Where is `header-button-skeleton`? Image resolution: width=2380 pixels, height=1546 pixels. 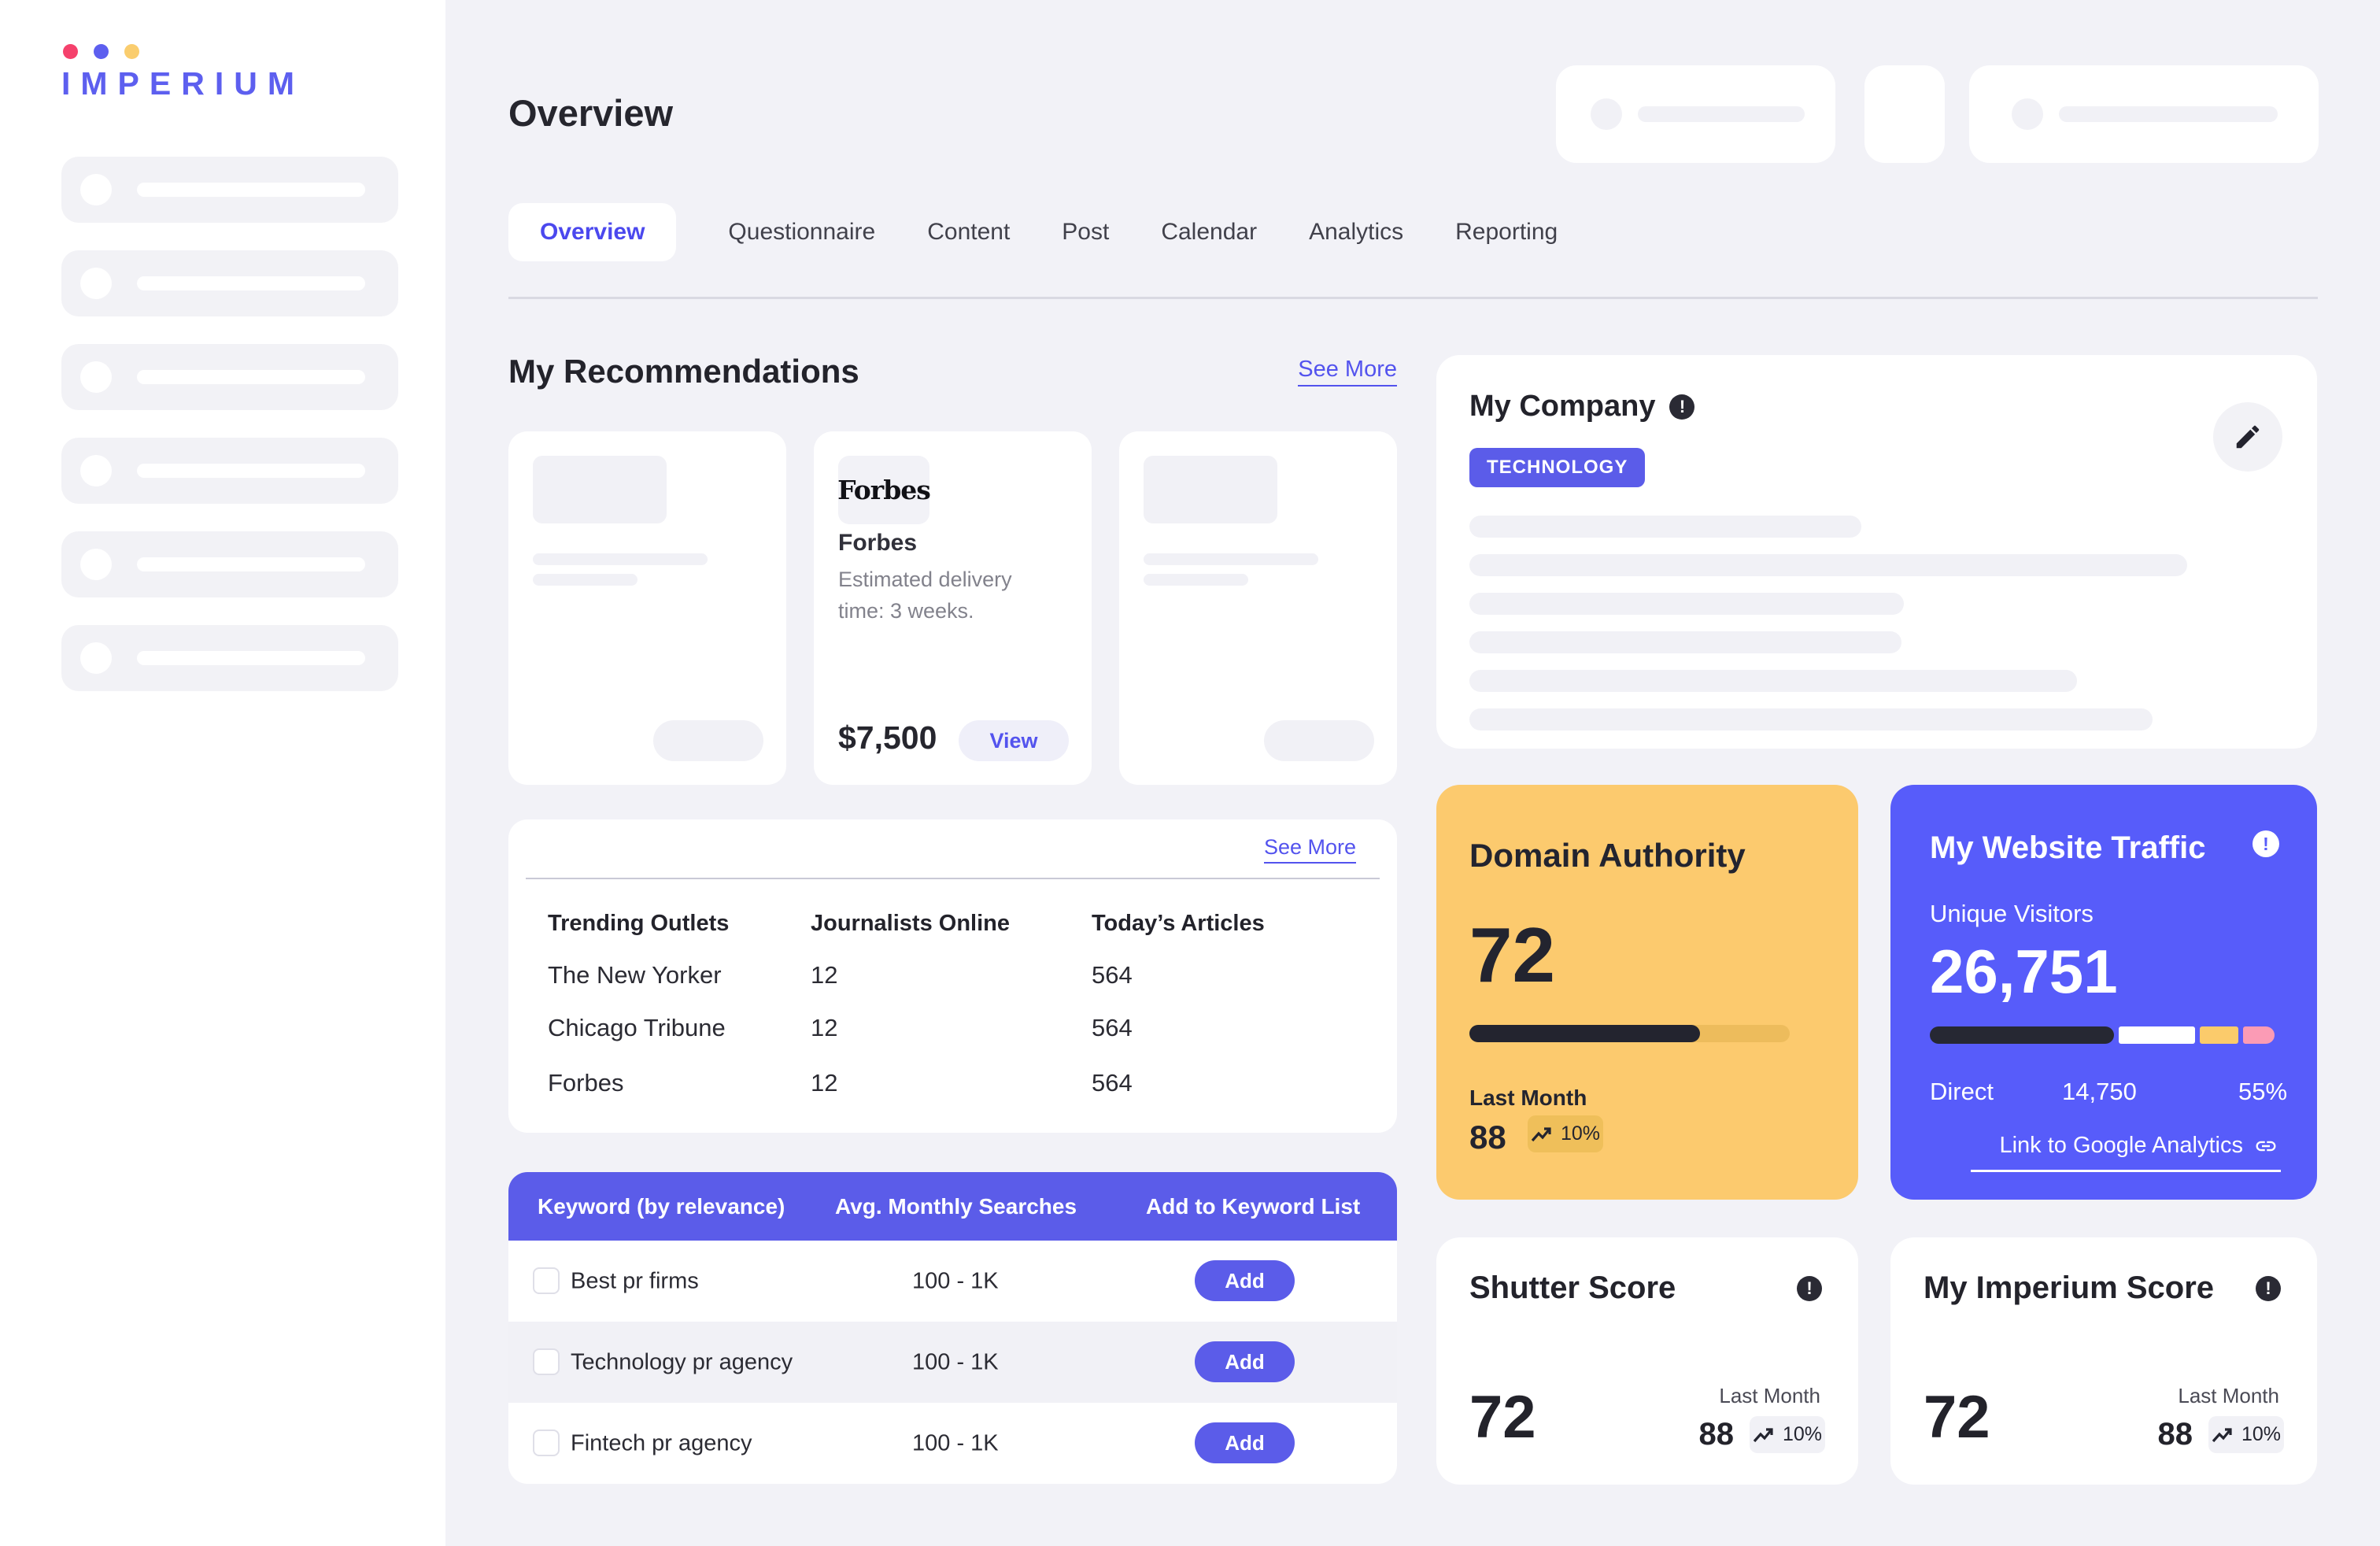 header-button-skeleton is located at coordinates (1904, 114).